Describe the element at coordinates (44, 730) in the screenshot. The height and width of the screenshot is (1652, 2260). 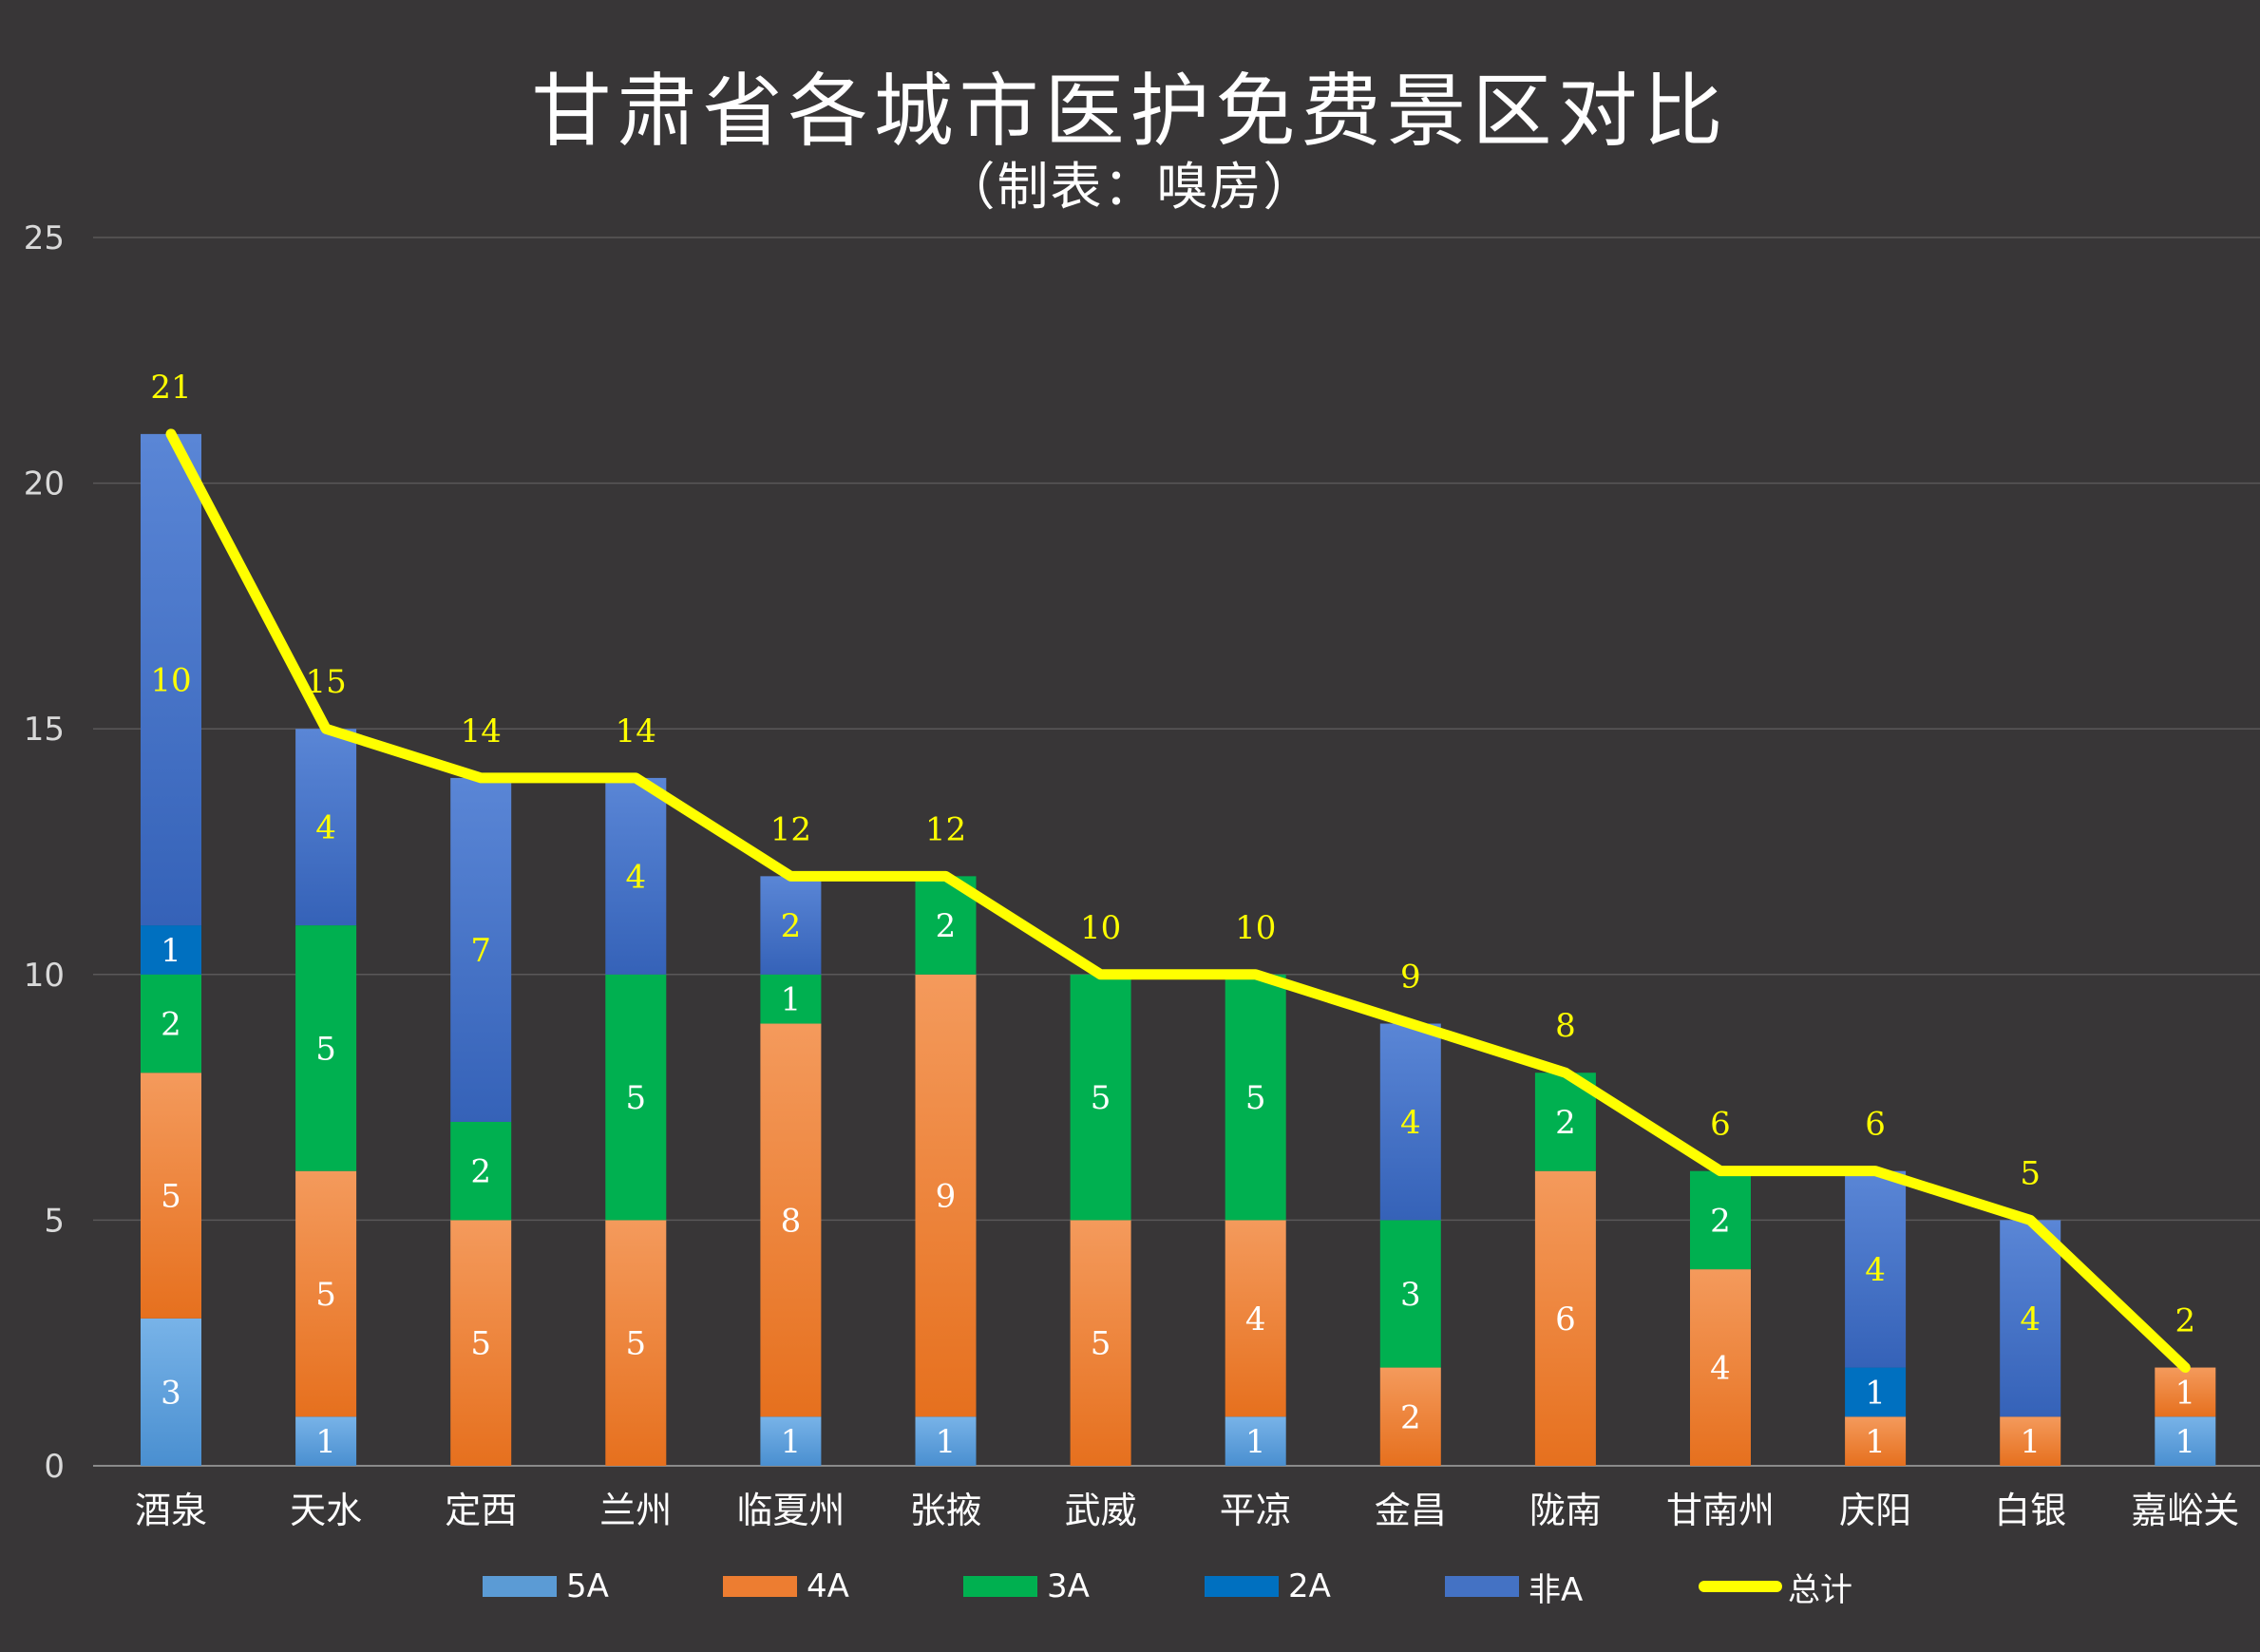
I see `y-tick-label: 15` at that location.